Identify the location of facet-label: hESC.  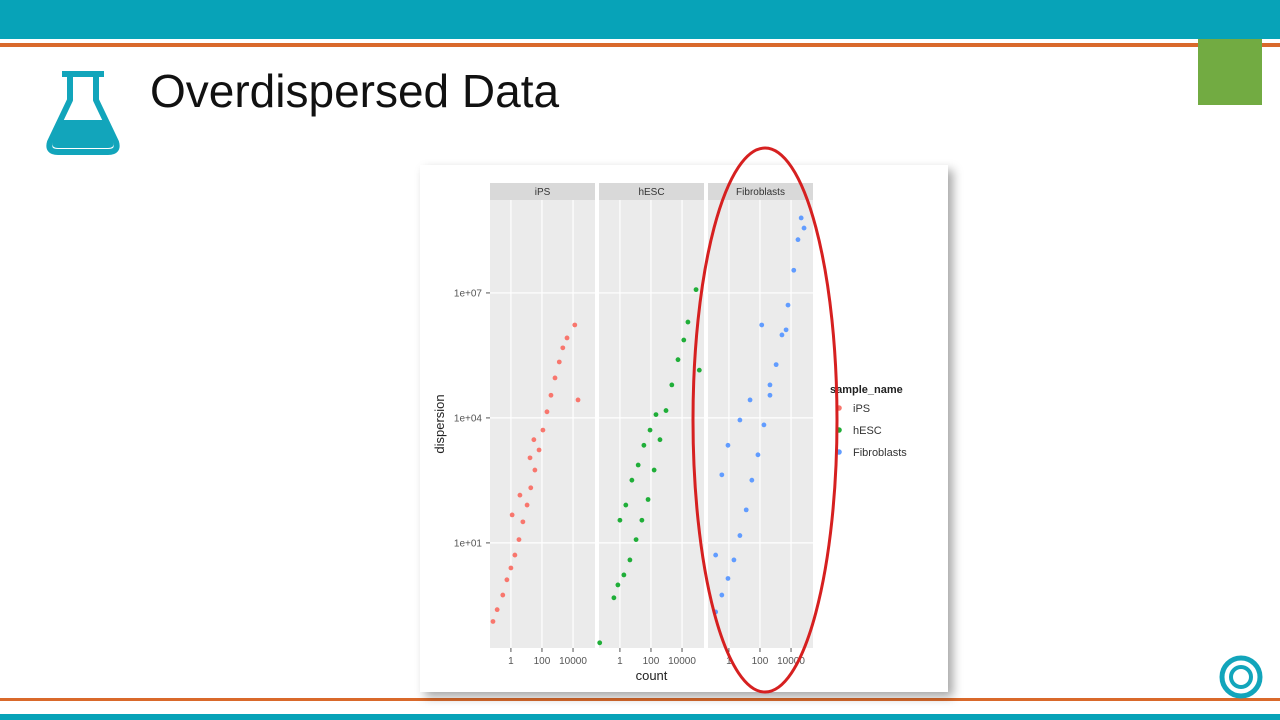
(651, 192).